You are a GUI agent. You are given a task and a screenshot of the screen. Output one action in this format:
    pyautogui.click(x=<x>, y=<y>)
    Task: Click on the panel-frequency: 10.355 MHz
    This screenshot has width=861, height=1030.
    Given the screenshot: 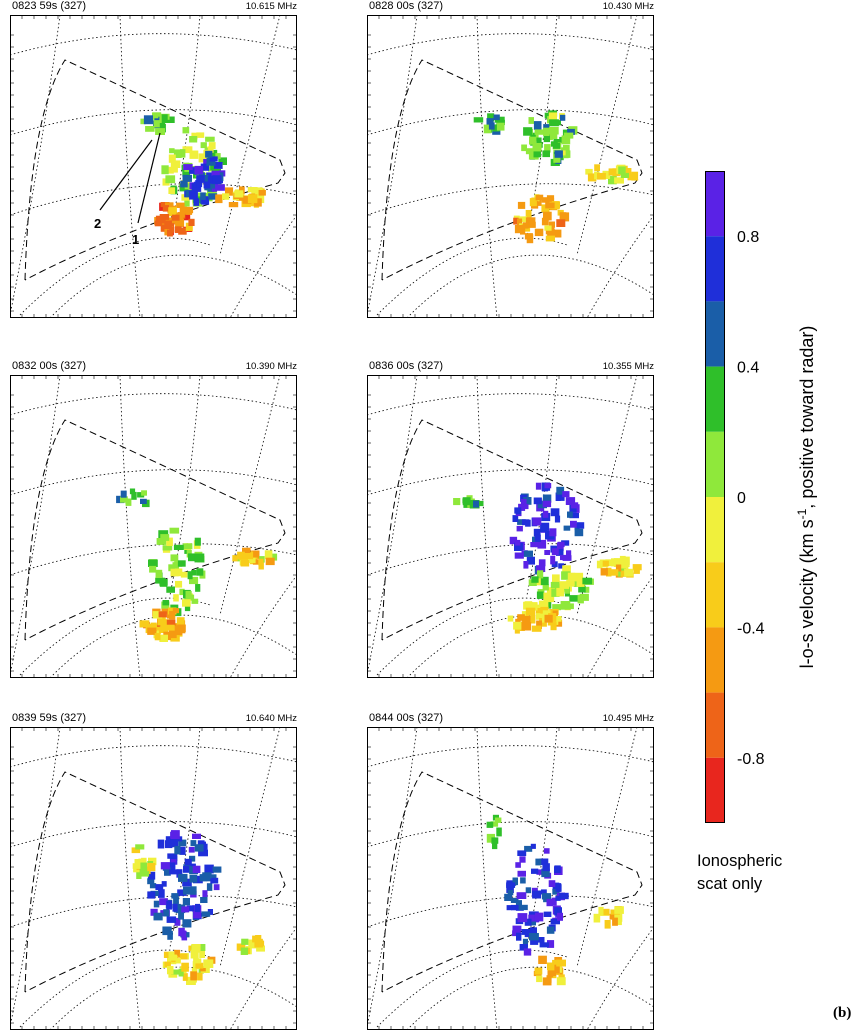 What is the action you would take?
    pyautogui.click(x=628, y=366)
    